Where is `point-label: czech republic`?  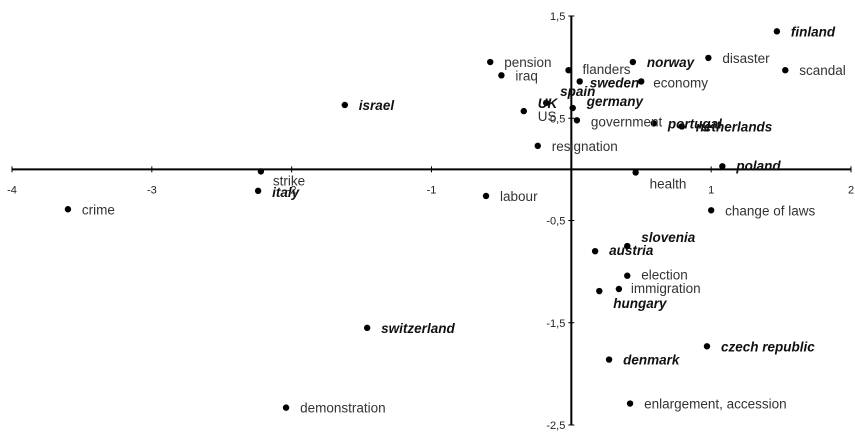
point-label: czech republic is located at coordinates (768, 346).